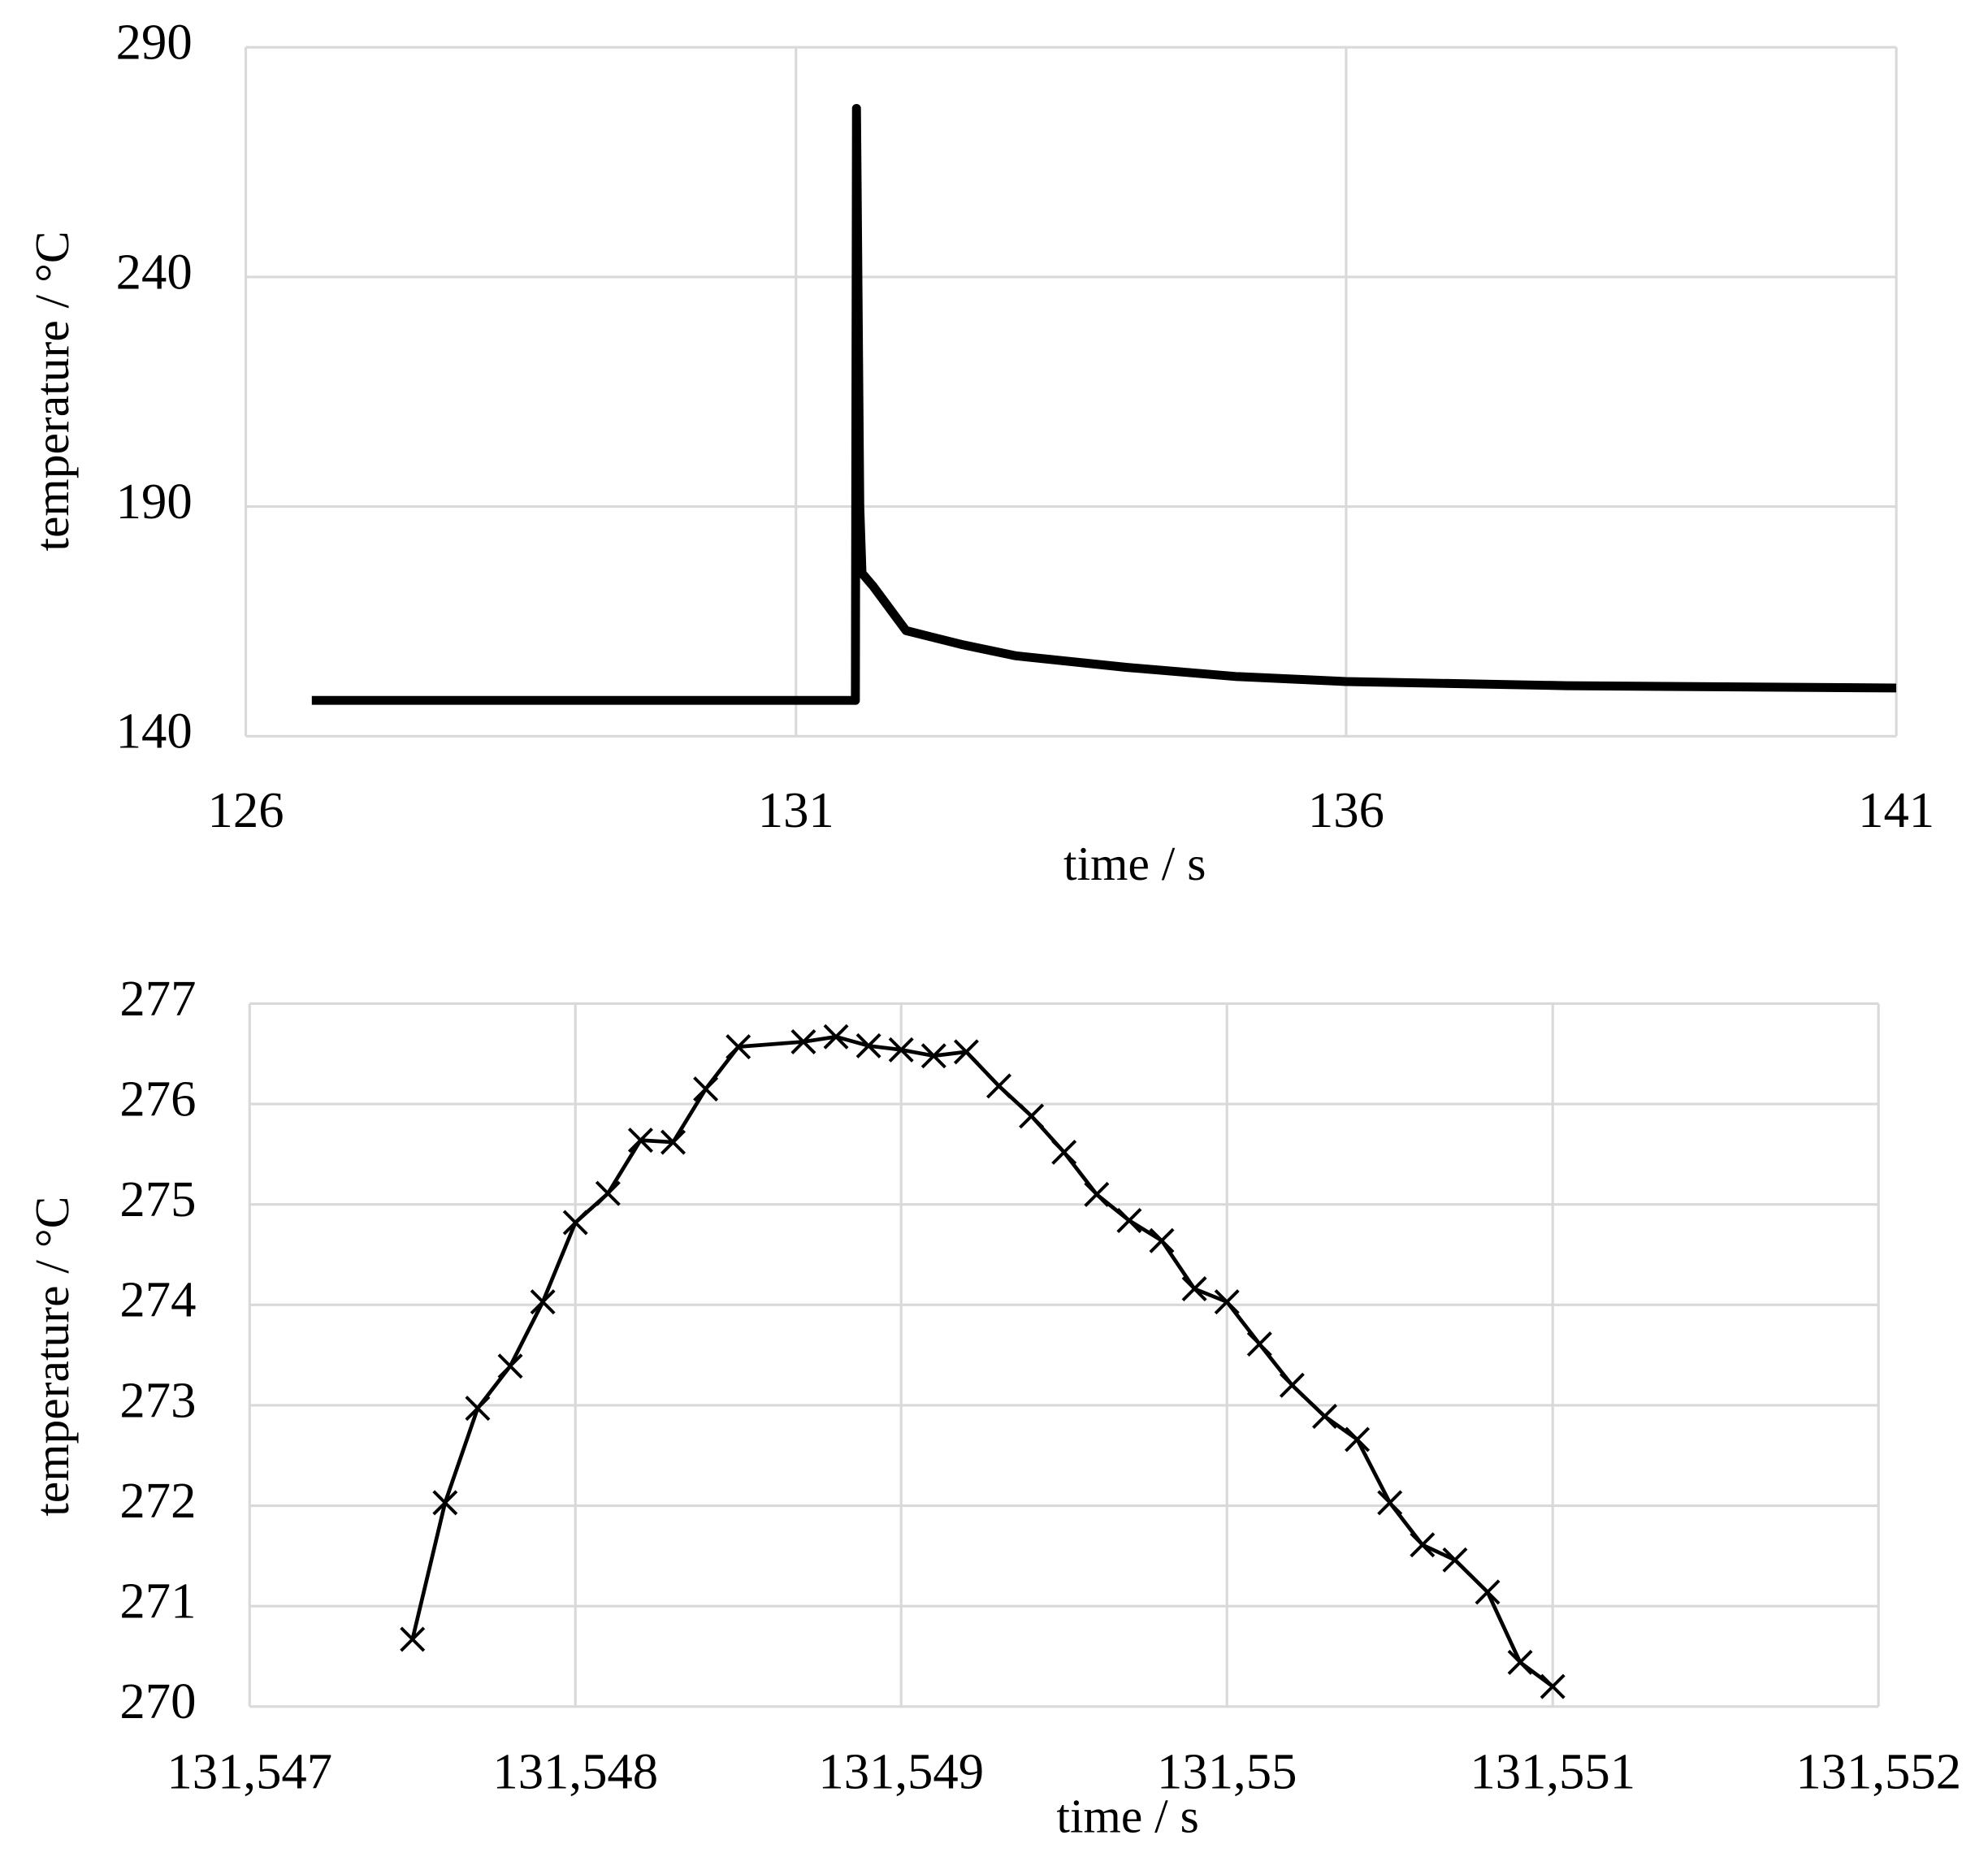 This screenshot has height=1857, width=1988. What do you see at coordinates (157, 999) in the screenshot?
I see `y-tick-label: 277` at bounding box center [157, 999].